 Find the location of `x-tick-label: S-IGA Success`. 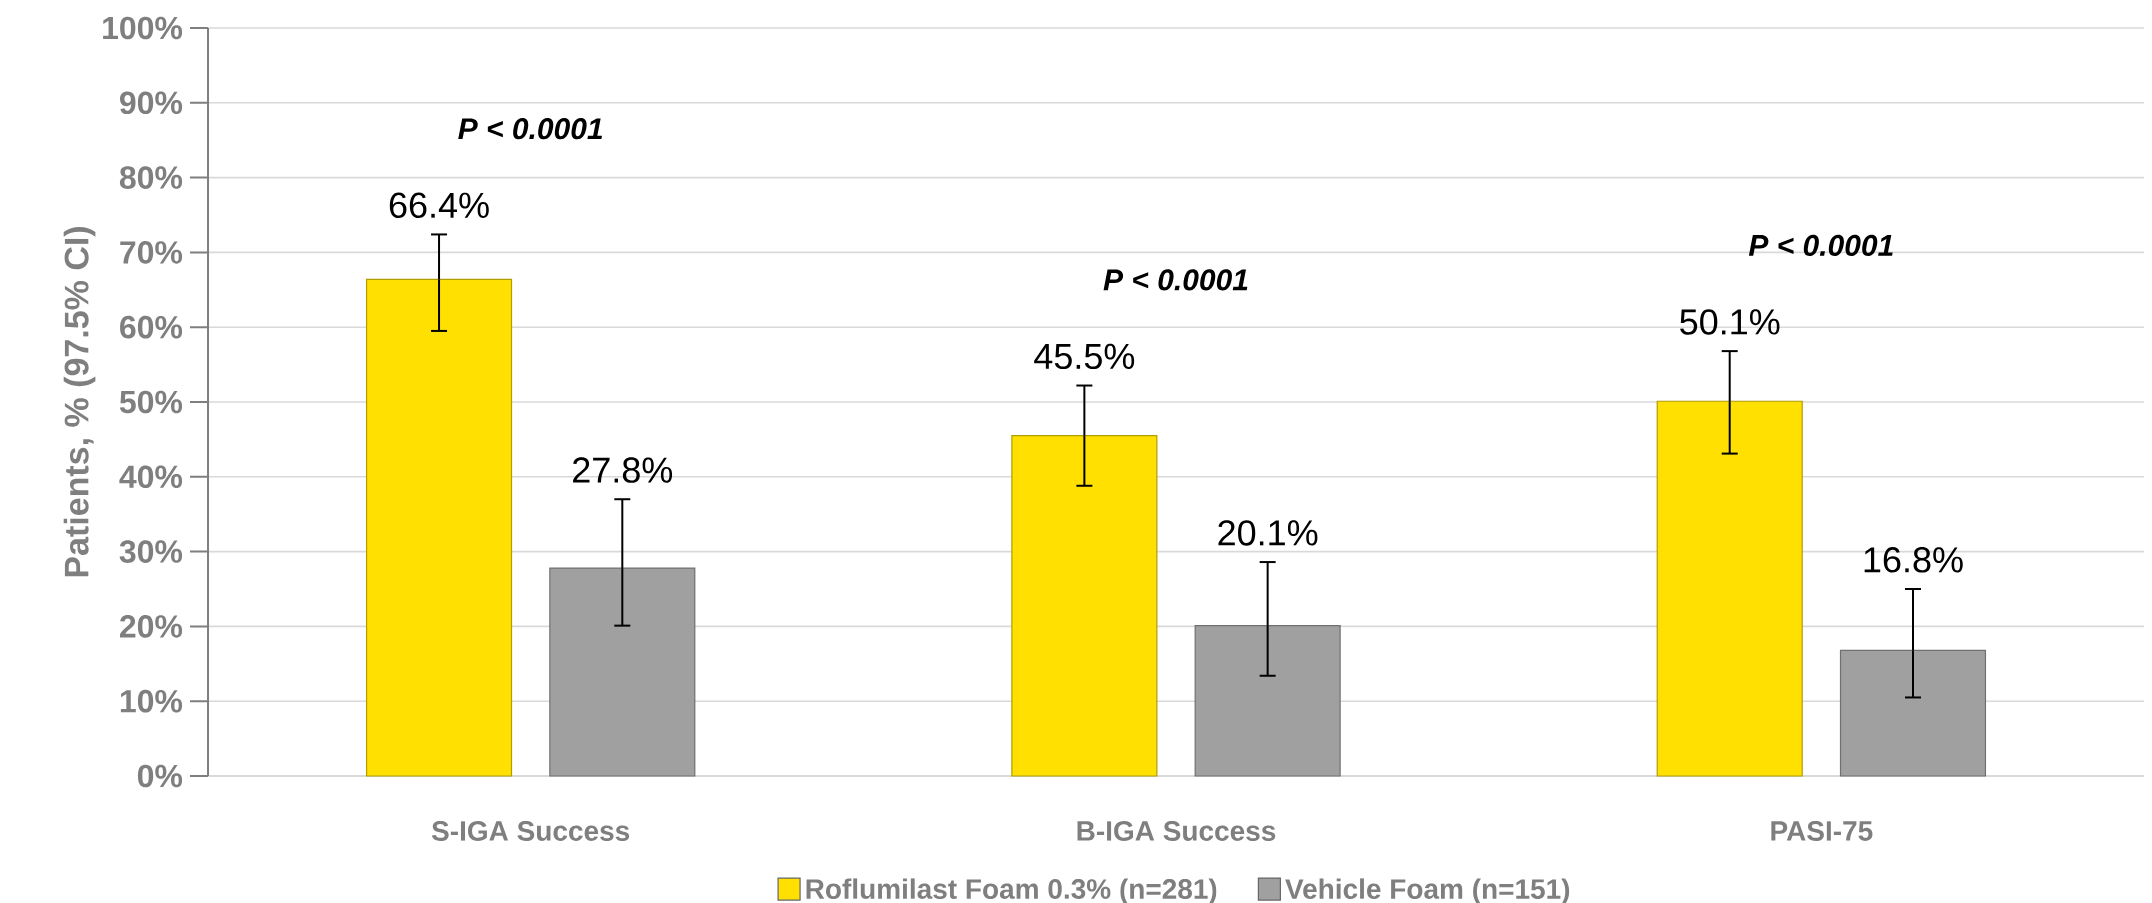

x-tick-label: S-IGA Success is located at coordinates (530, 831).